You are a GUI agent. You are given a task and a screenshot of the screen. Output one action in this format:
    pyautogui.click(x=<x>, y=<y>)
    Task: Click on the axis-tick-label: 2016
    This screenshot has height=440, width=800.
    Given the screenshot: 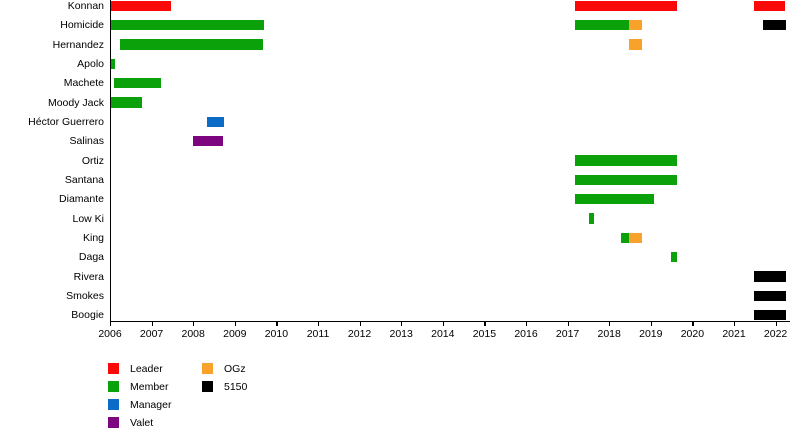 What is the action you would take?
    pyautogui.click(x=526, y=334)
    